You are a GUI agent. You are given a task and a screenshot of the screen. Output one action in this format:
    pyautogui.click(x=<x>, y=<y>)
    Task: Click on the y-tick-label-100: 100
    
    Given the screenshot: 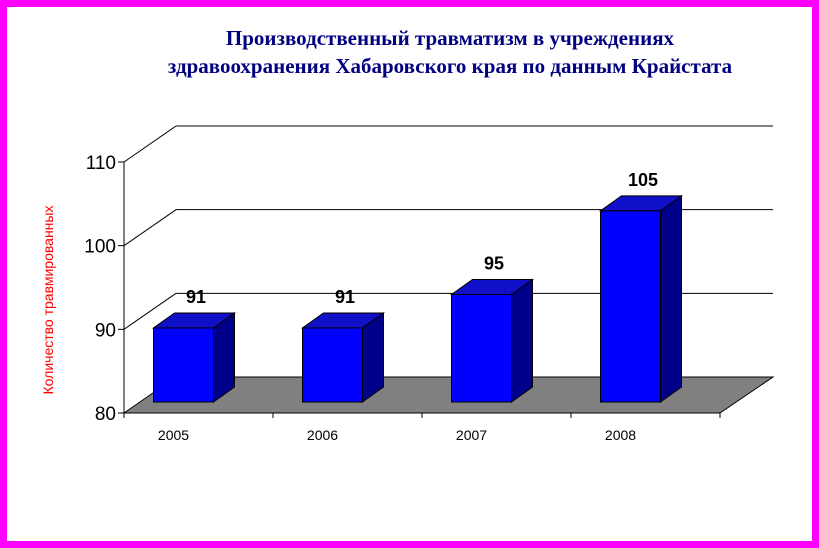 What is the action you would take?
    pyautogui.click(x=100, y=247)
    